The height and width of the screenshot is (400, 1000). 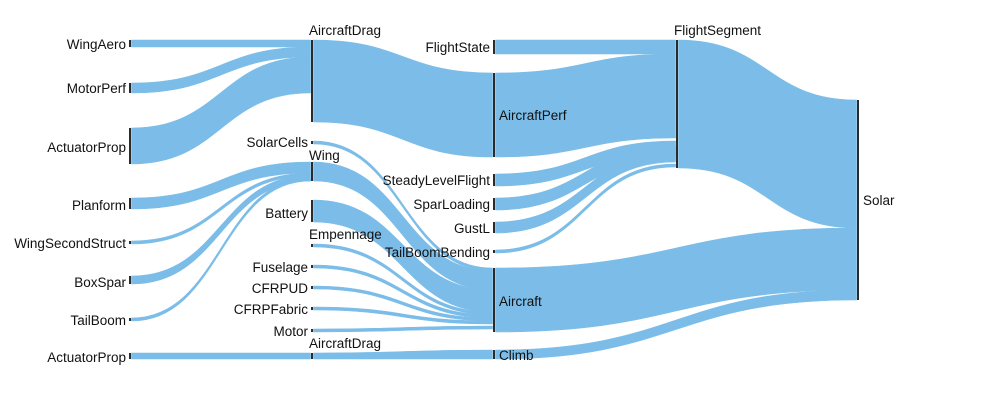 I want to click on link-AircraftPerf-to-FlightSegment, so click(x=586, y=105).